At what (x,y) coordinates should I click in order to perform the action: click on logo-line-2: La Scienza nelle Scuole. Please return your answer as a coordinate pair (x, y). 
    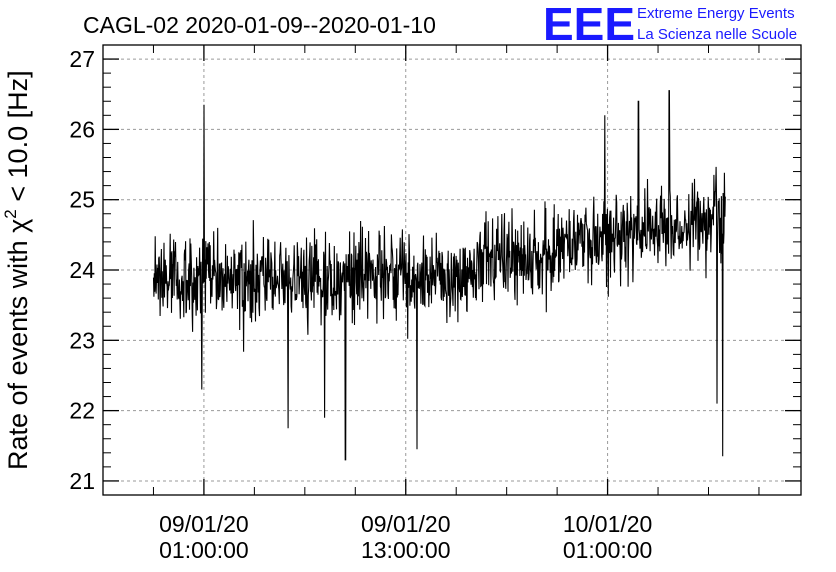
    Looking at the image, I should click on (717, 34).